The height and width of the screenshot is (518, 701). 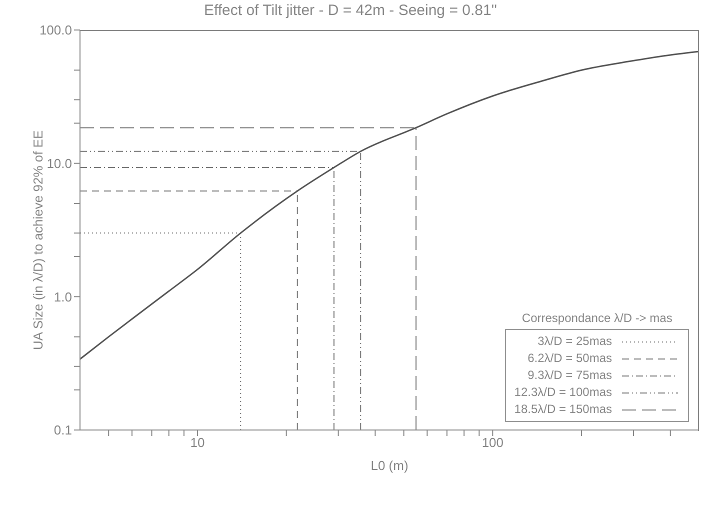 What do you see at coordinates (563, 392) in the screenshot?
I see `legend-label: 12.3λ/D = 100mas` at bounding box center [563, 392].